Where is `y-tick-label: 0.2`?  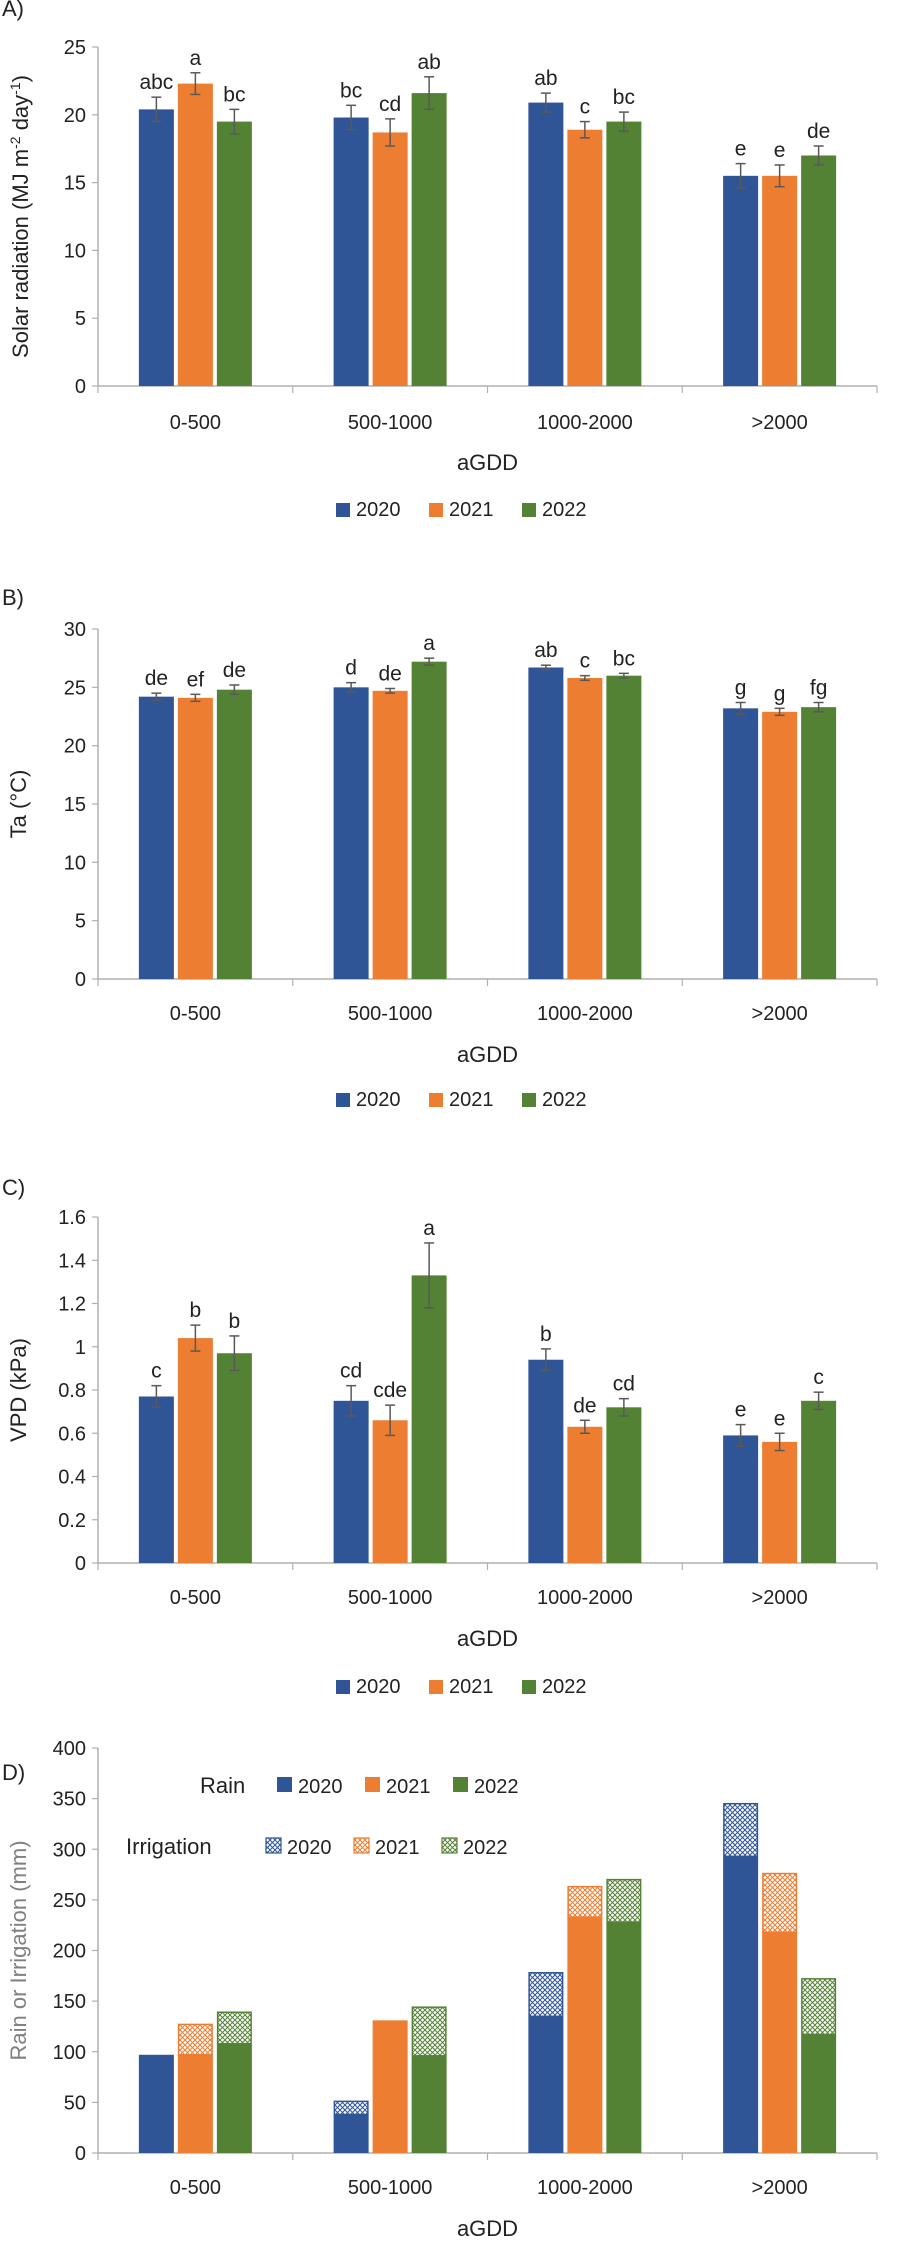
y-tick-label: 0.2 is located at coordinates (72, 1521).